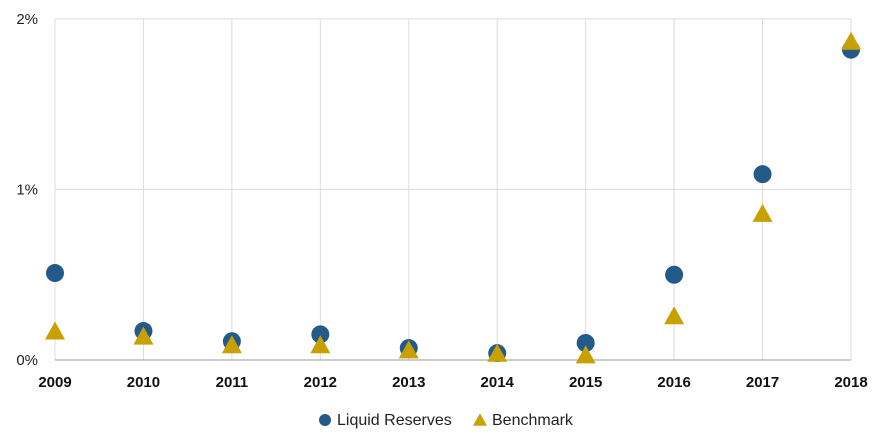 This screenshot has width=883, height=436. Describe the element at coordinates (320, 382) in the screenshot. I see `x-tick-label: 2012` at that location.